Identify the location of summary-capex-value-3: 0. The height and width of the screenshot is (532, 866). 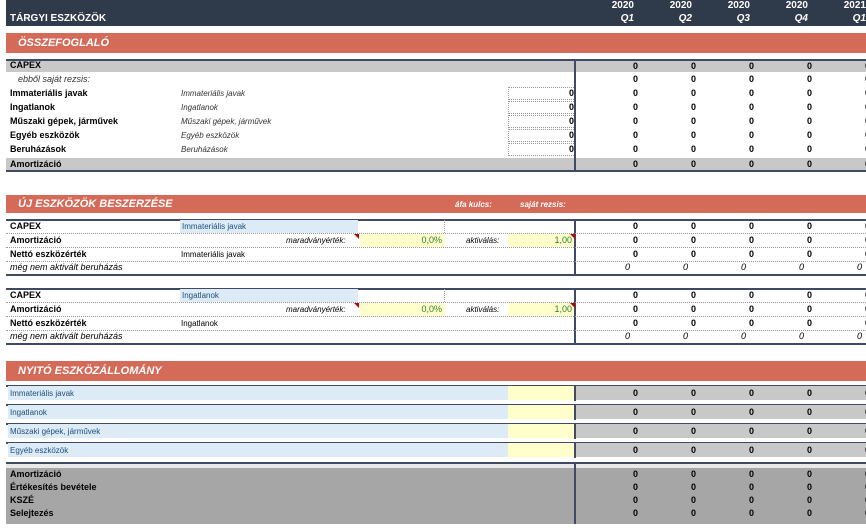
(751, 66).